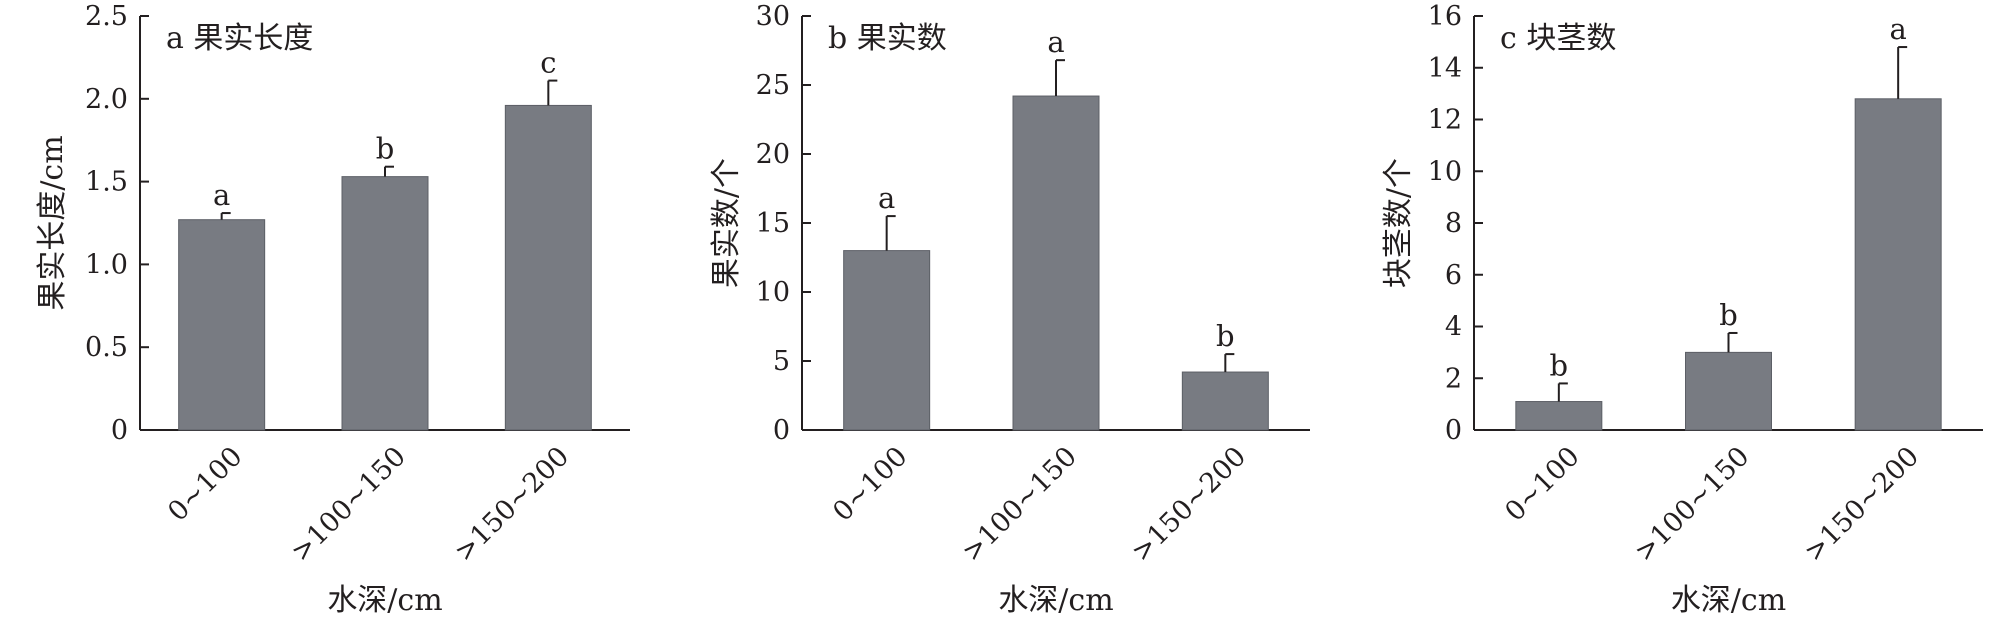 The height and width of the screenshot is (622, 2000). Describe the element at coordinates (887, 38) in the screenshot. I see `panel-title: b 果实数` at that location.